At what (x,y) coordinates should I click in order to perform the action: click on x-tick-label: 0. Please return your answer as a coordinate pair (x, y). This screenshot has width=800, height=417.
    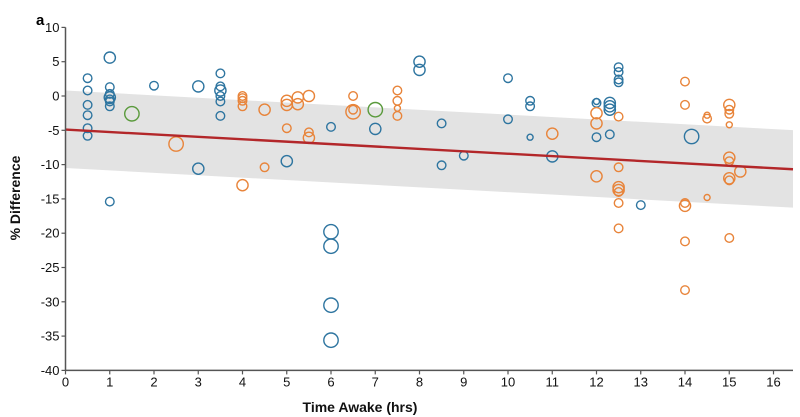
    Looking at the image, I should click on (65, 381).